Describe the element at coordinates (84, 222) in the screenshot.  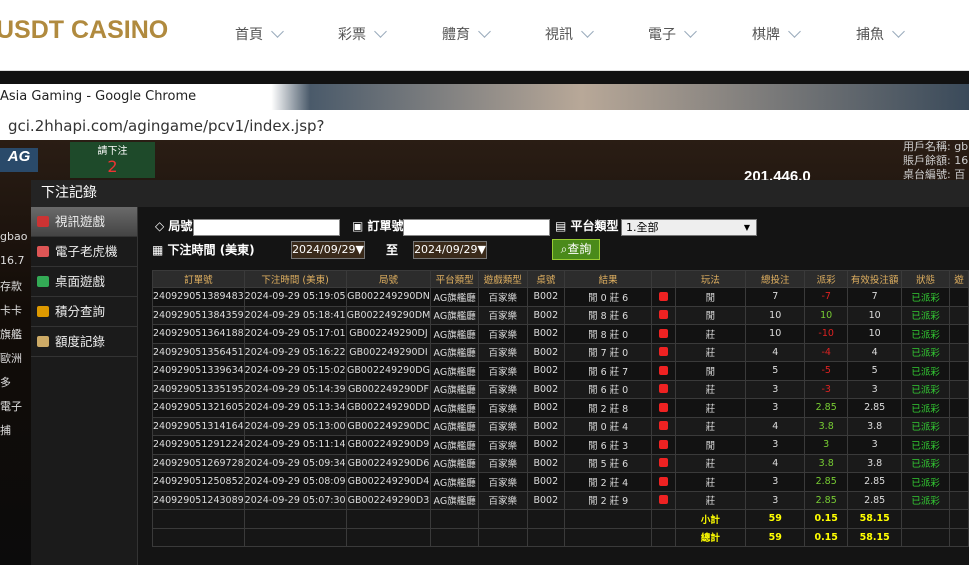
I see `sidebar-item: 視訊遊戲` at that location.